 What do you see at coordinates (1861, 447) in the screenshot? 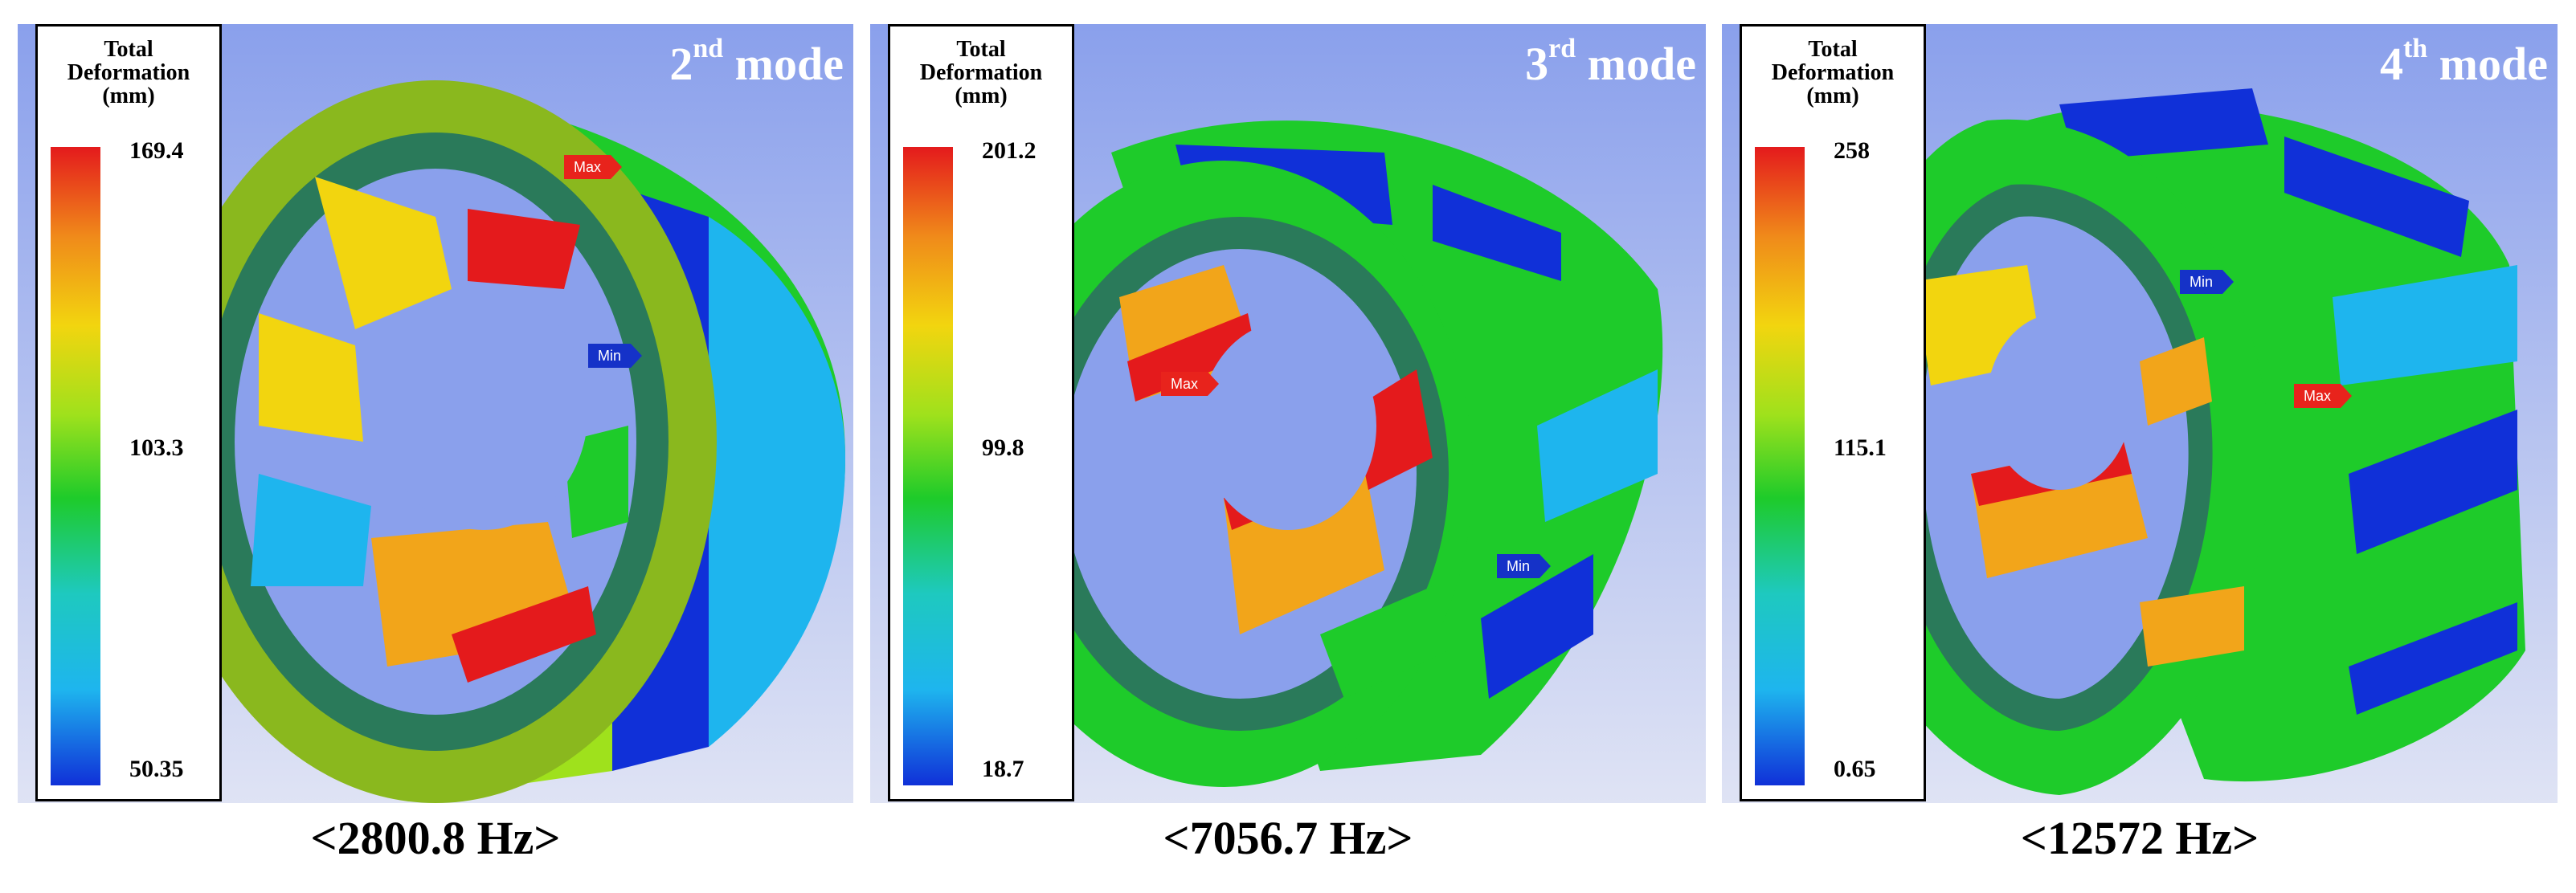
I see `legend-mid-value: 115.1` at bounding box center [1861, 447].